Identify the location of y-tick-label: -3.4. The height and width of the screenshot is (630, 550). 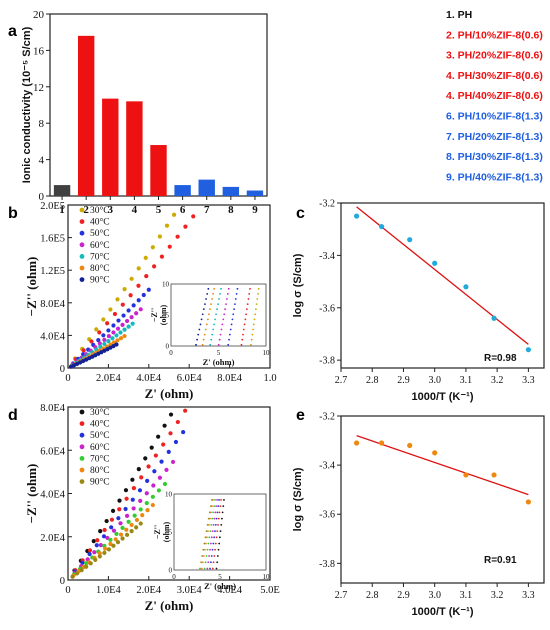
(327, 466).